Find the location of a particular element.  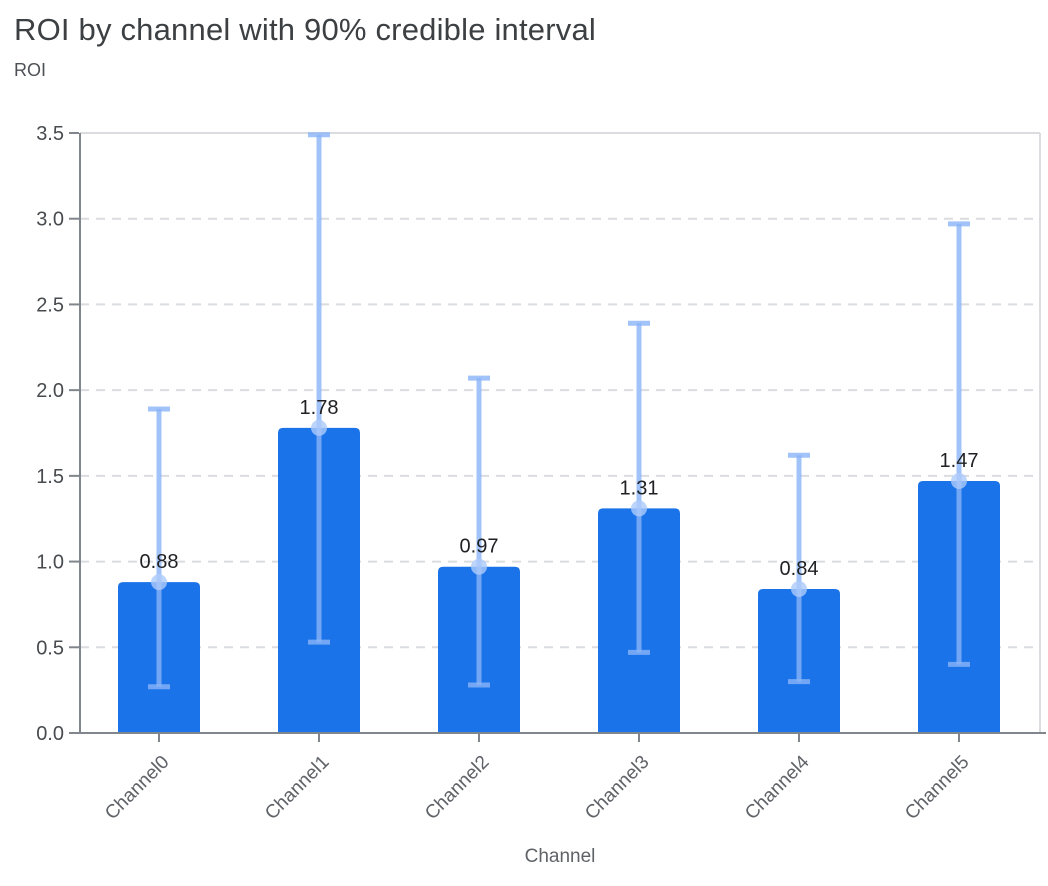

y-tick-label-3.0: 3.0 is located at coordinates (50, 220).